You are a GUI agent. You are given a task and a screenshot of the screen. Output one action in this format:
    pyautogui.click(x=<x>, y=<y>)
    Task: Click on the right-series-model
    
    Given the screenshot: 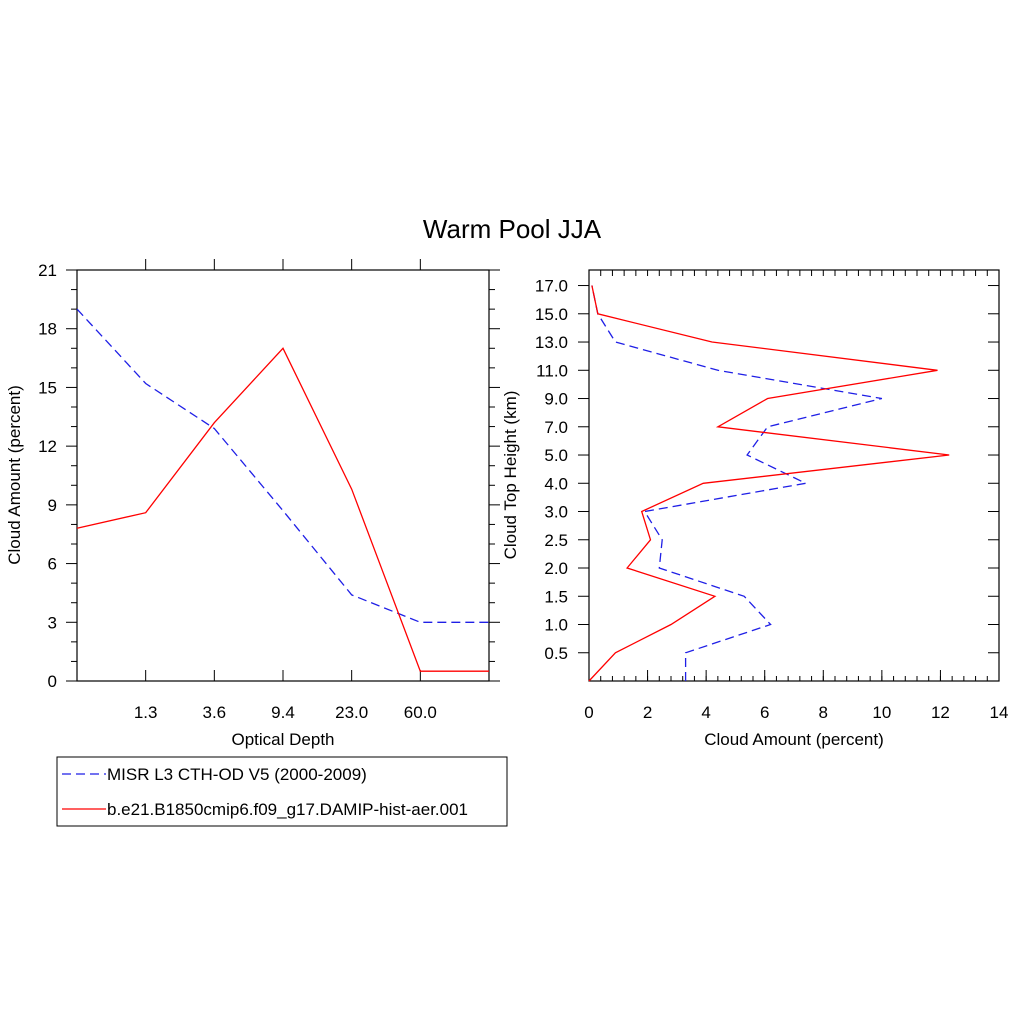 What is the action you would take?
    pyautogui.click(x=769, y=483)
    